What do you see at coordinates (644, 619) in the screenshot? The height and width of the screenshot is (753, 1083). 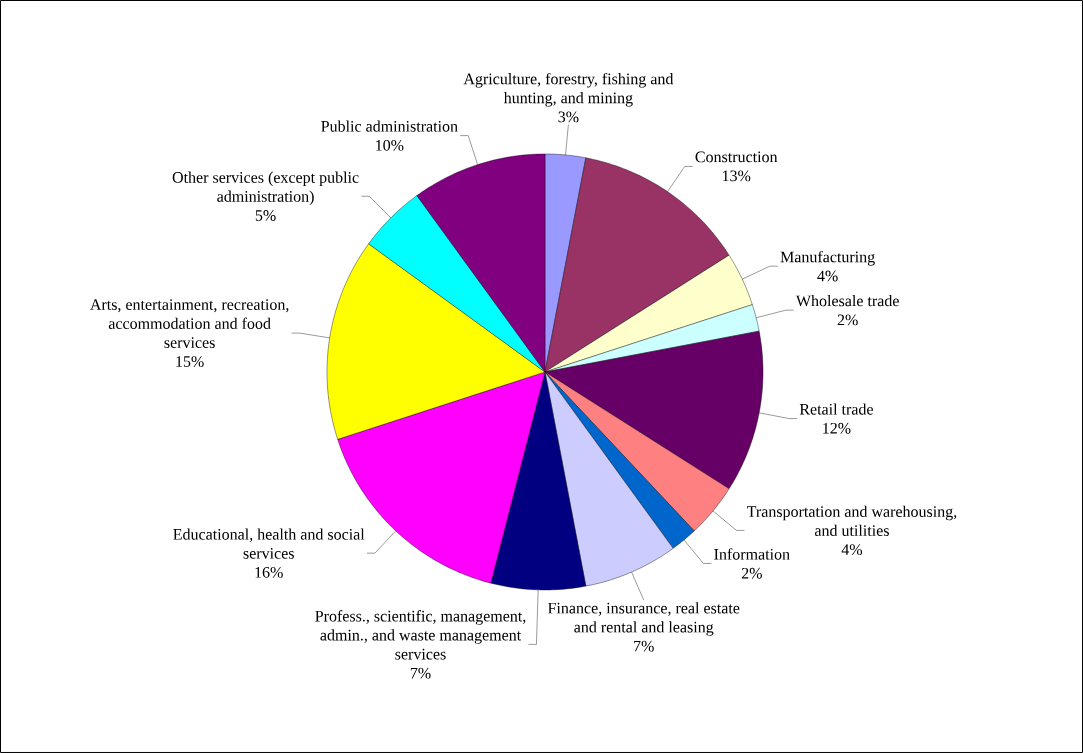 I see `slice-label: Finance, insurance, real estate and rental and leasing` at bounding box center [644, 619].